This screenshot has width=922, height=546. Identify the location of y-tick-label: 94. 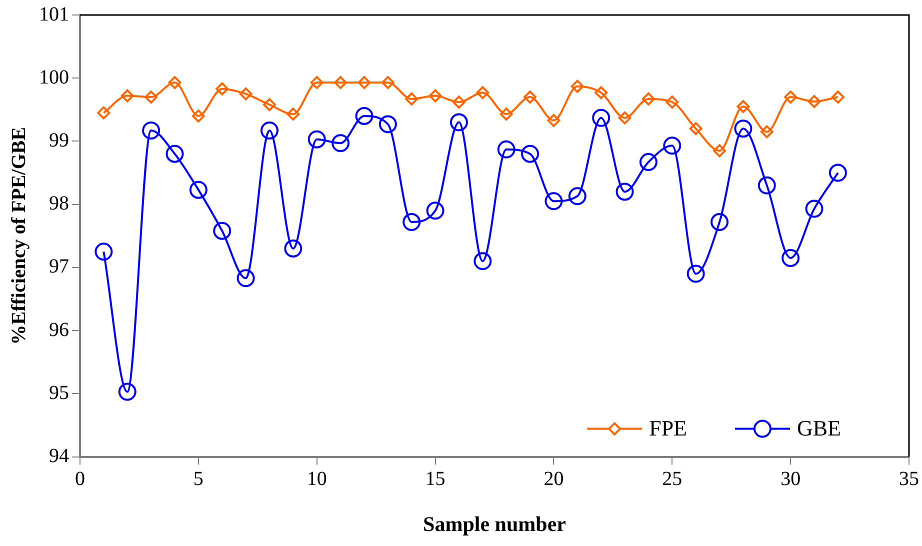
(59, 456).